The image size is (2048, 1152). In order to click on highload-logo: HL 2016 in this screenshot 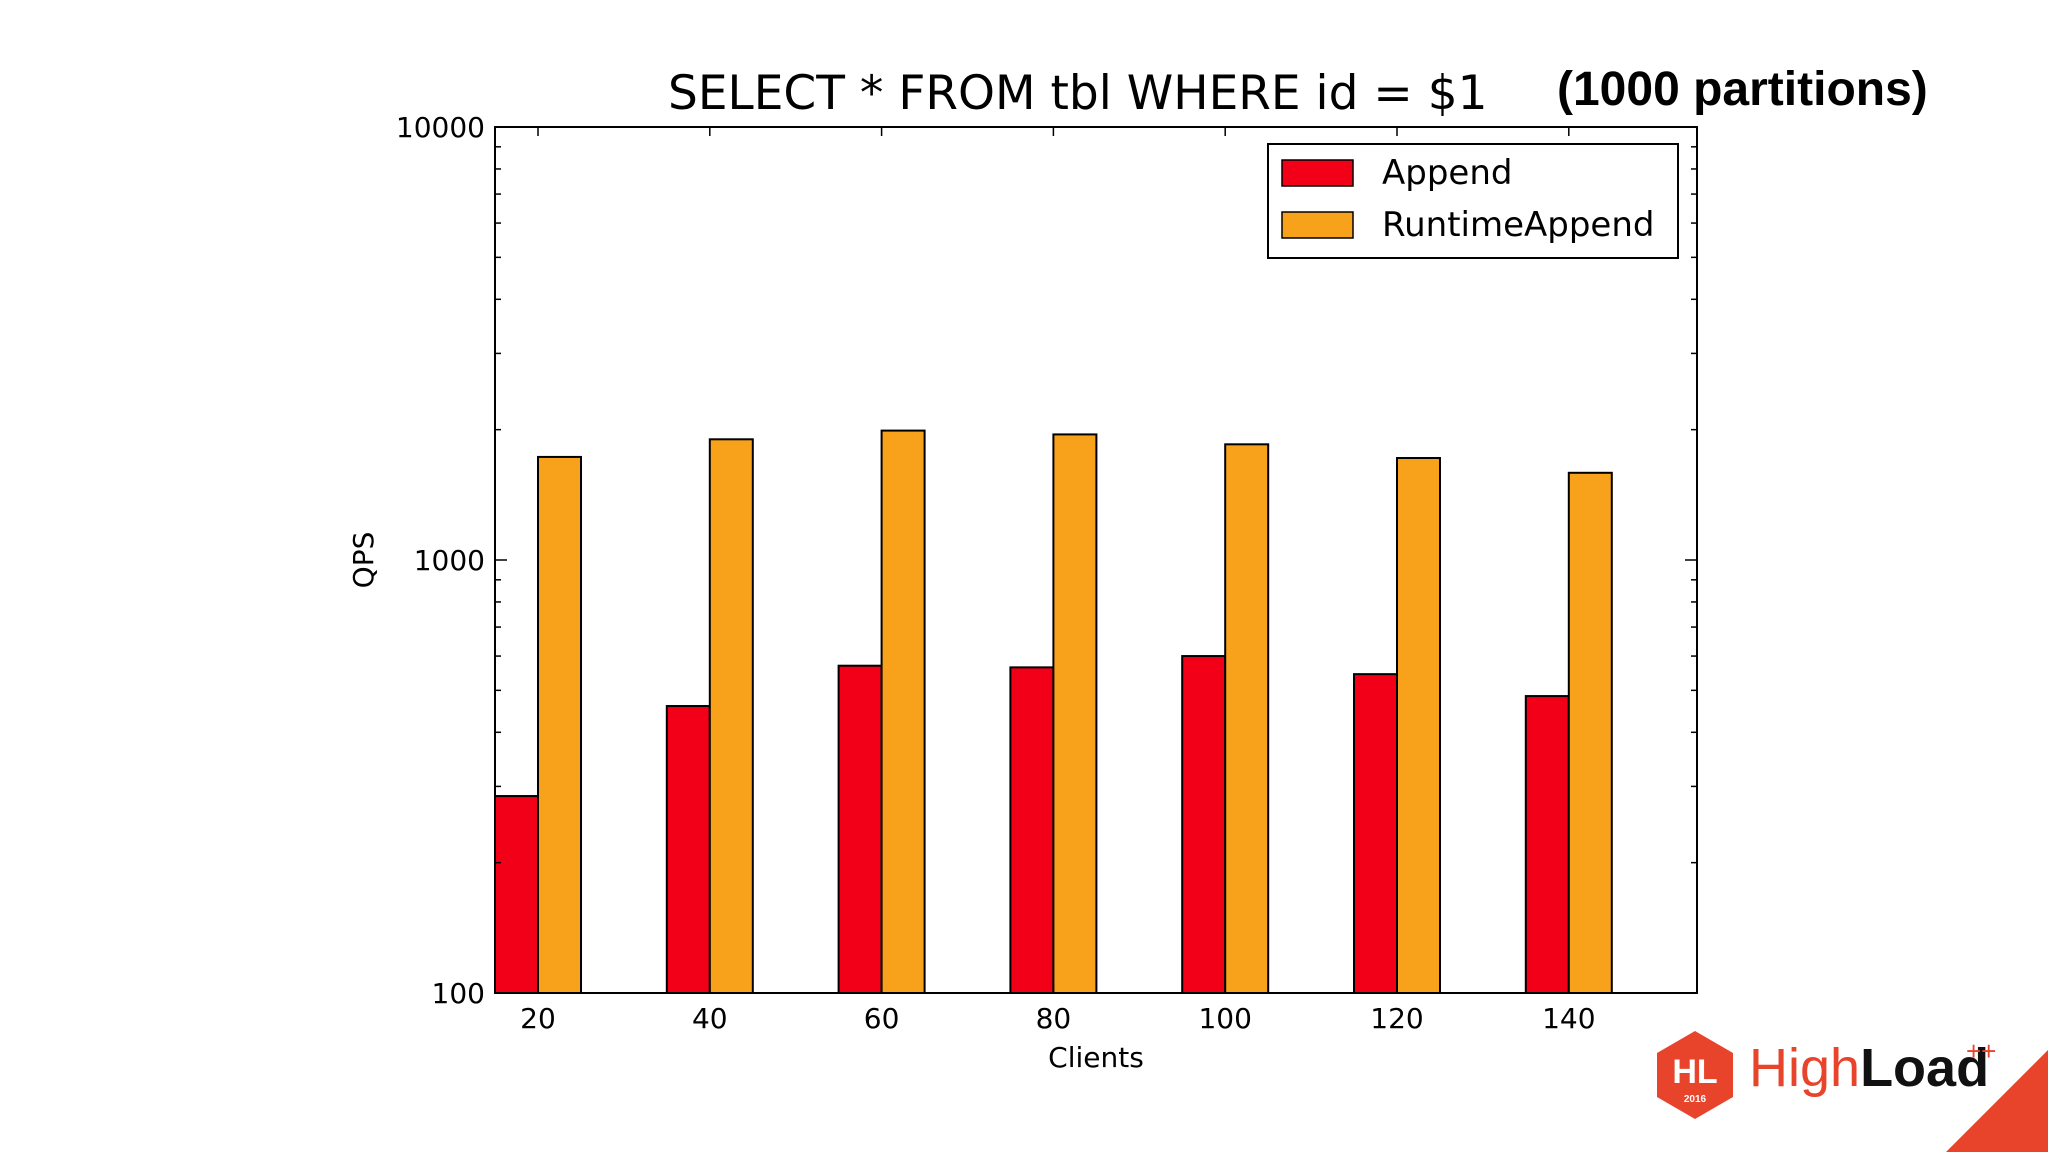, I will do `click(1695, 1075)`.